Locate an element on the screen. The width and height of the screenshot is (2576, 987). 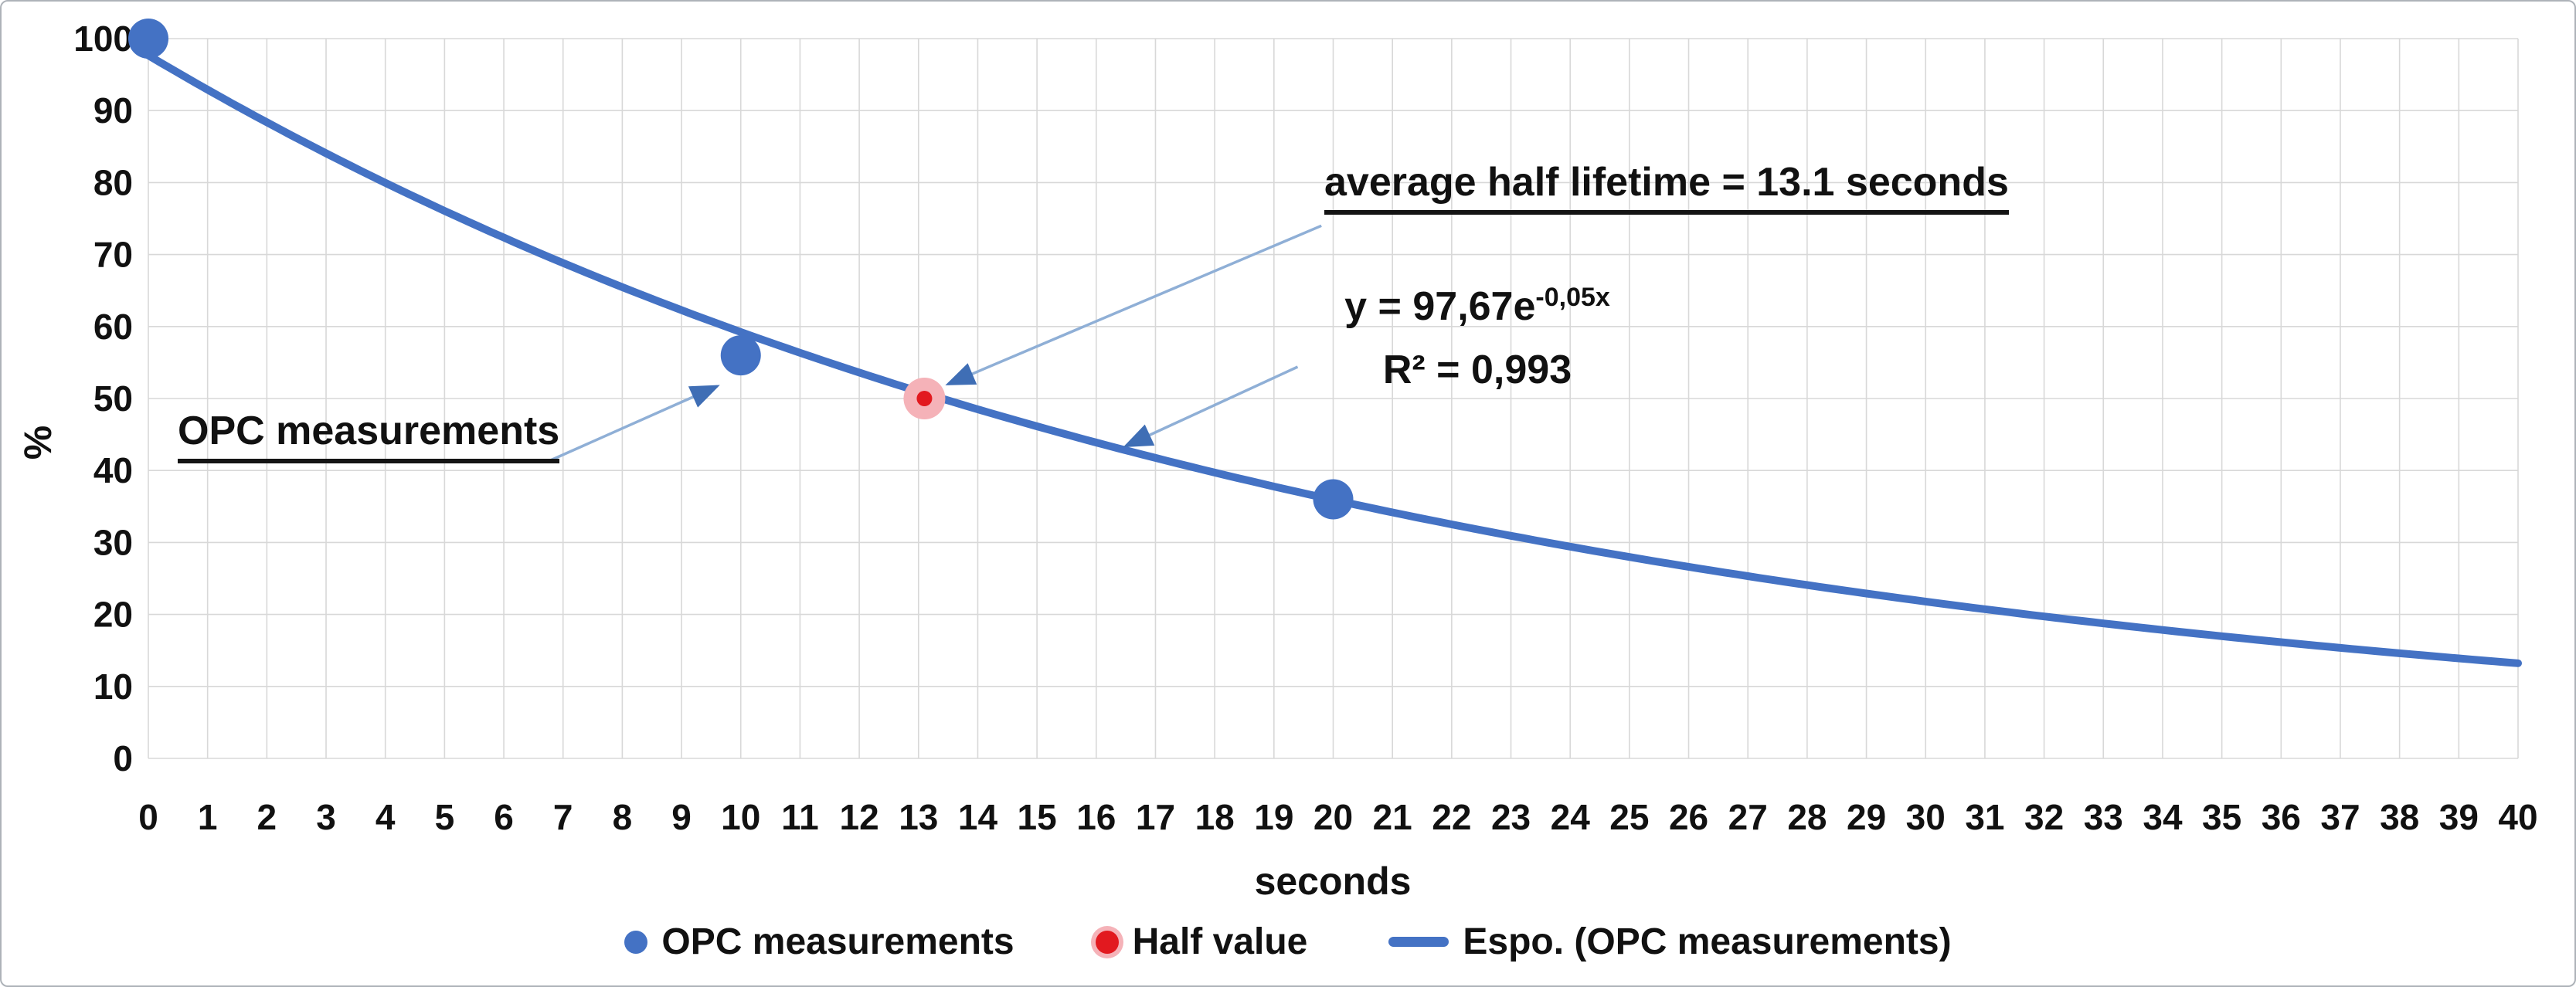
equation-r-squared: R² = 0,993 is located at coordinates (1477, 370).